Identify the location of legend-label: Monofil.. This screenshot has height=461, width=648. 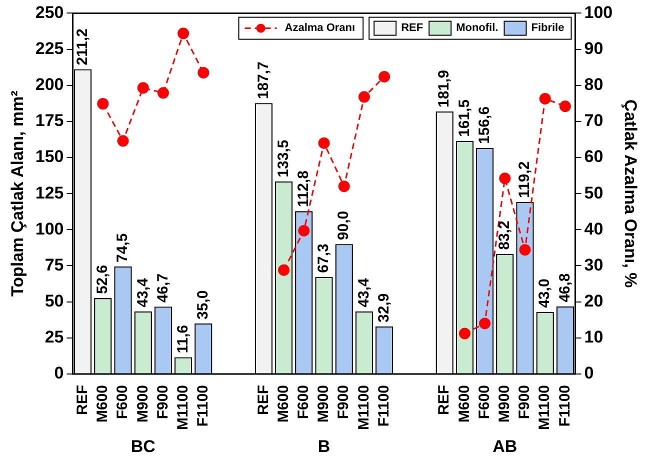
(477, 28).